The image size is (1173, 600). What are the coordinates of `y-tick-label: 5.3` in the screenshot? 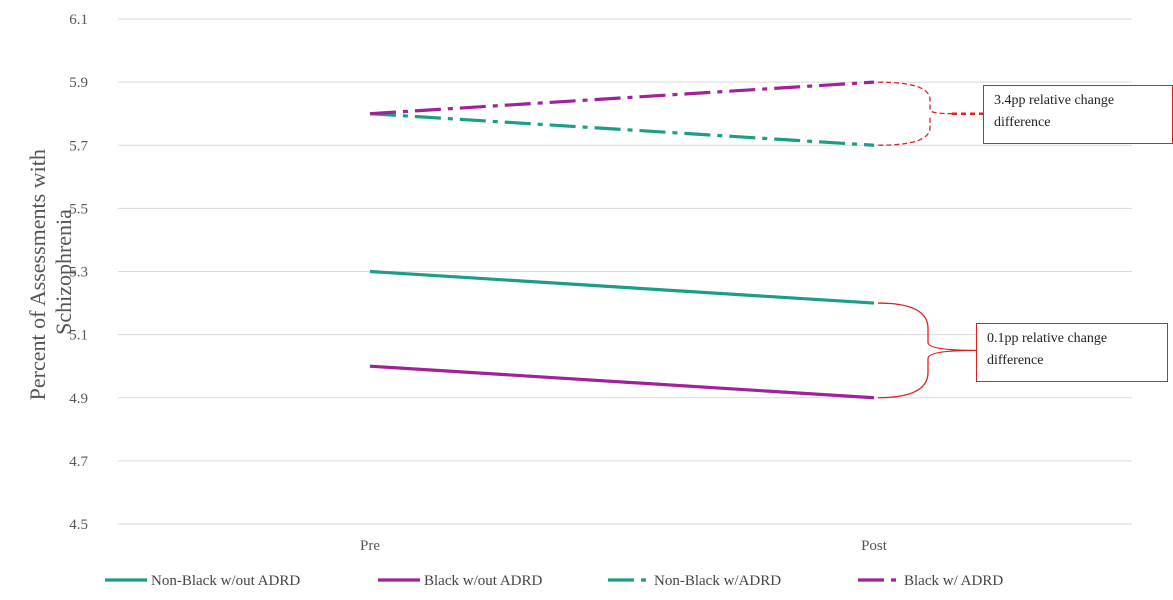 It's located at (78, 273).